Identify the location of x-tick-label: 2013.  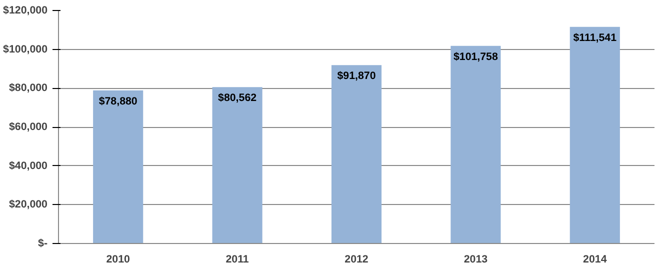
(476, 260).